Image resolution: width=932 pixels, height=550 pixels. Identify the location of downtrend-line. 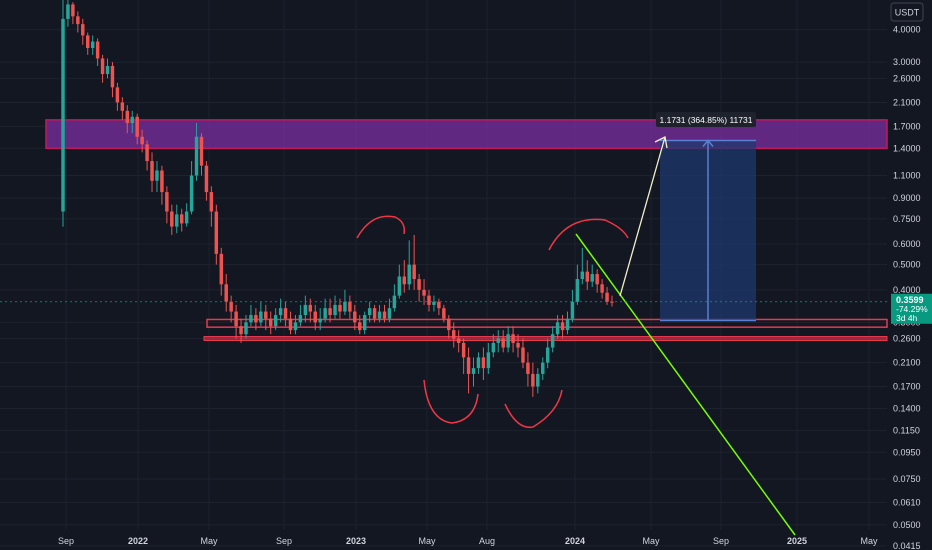
(685, 384).